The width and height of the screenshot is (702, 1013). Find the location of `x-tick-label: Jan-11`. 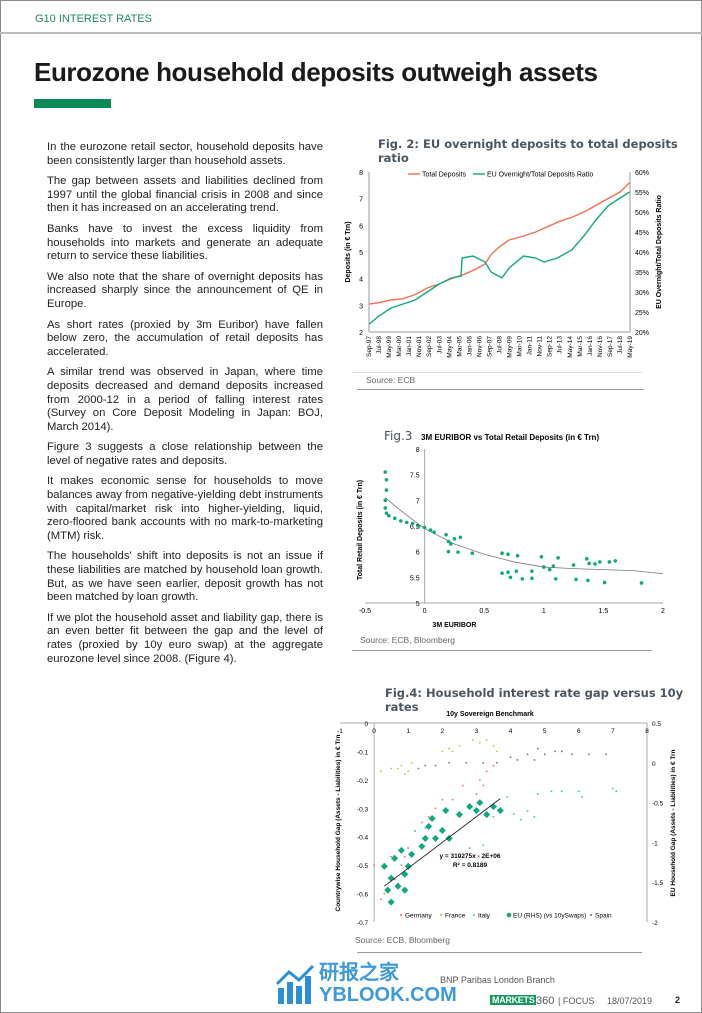

x-tick-label: Jan-11 is located at coordinates (530, 346).